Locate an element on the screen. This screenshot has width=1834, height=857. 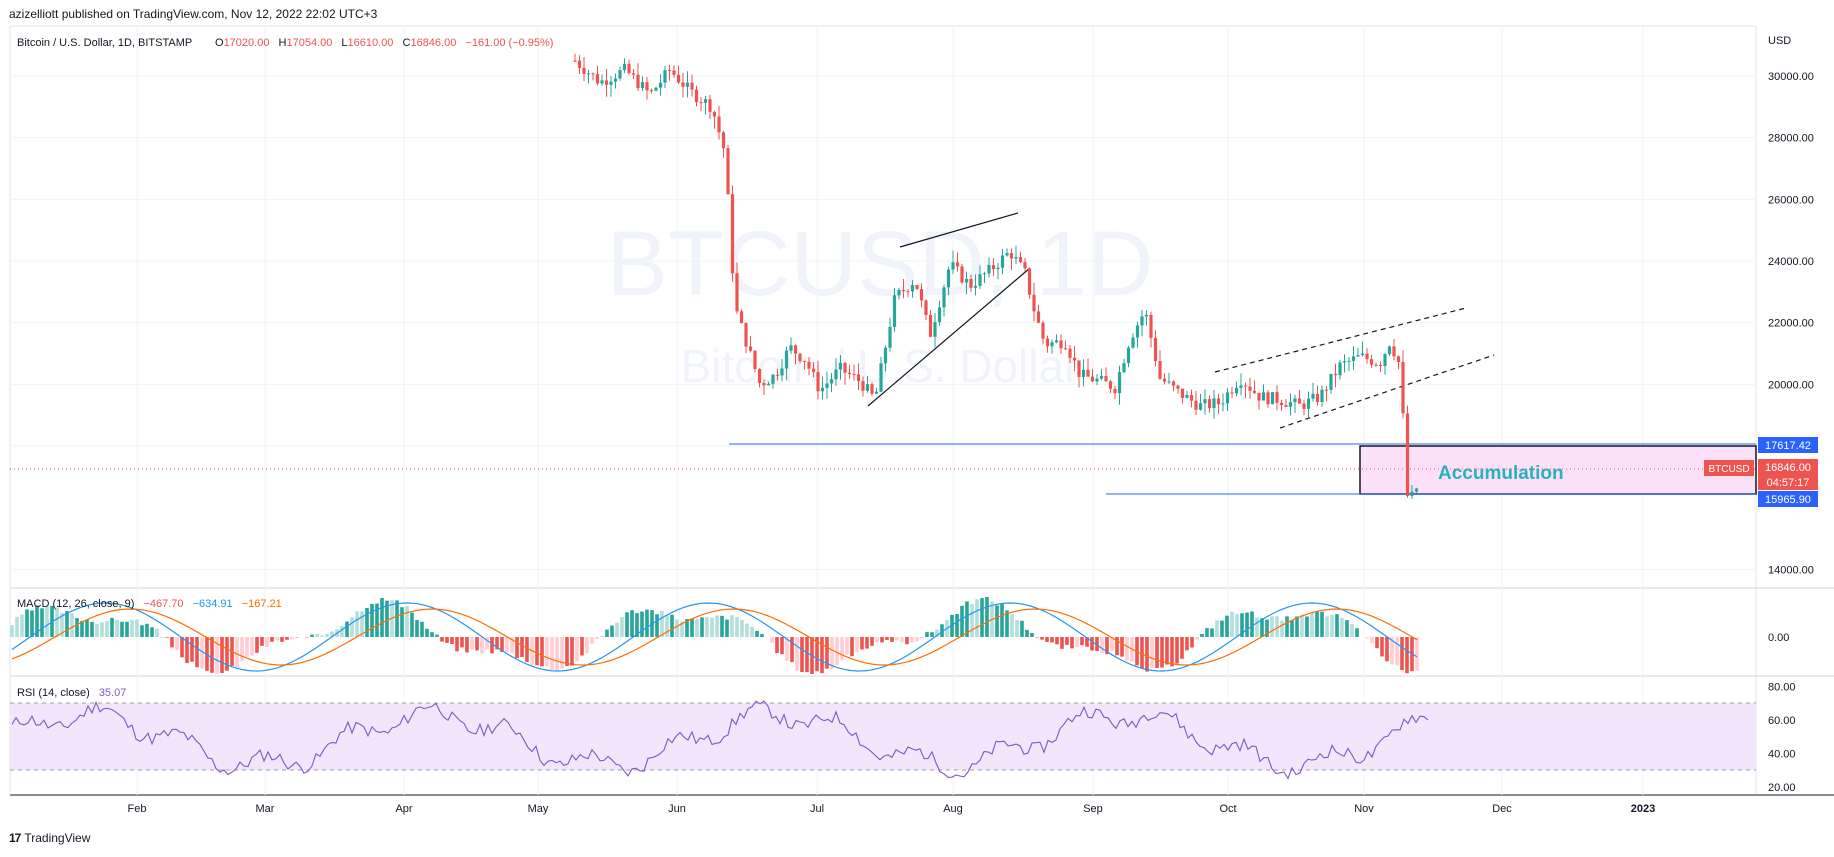
watermark-symbol: BTCUSD, 1D is located at coordinates (880, 264).